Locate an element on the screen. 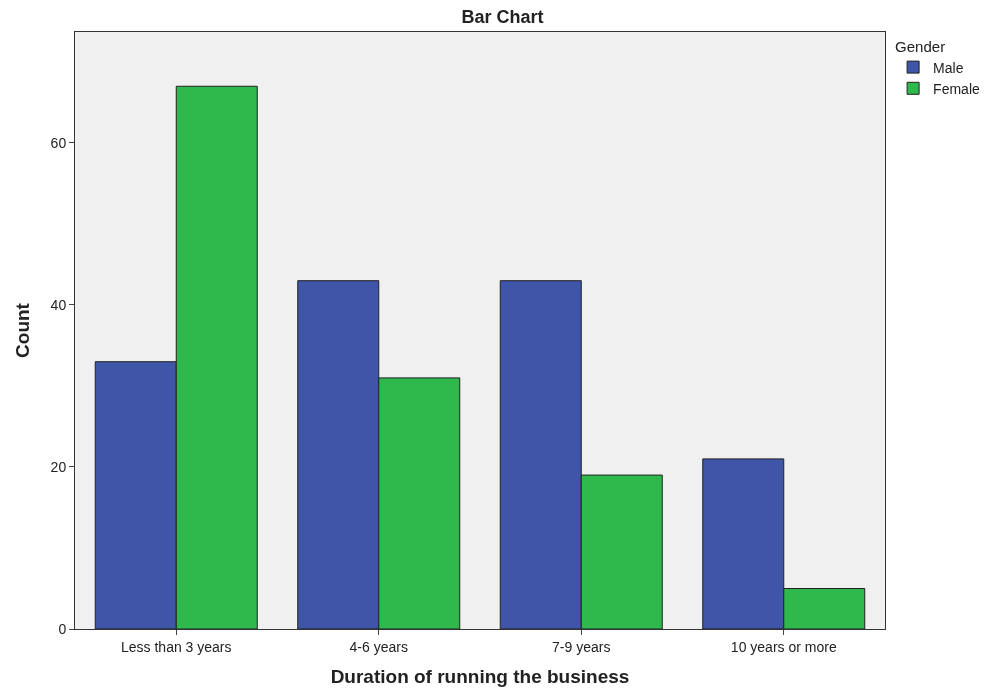  x-tick-label: 10 years or more is located at coordinates (783, 646).